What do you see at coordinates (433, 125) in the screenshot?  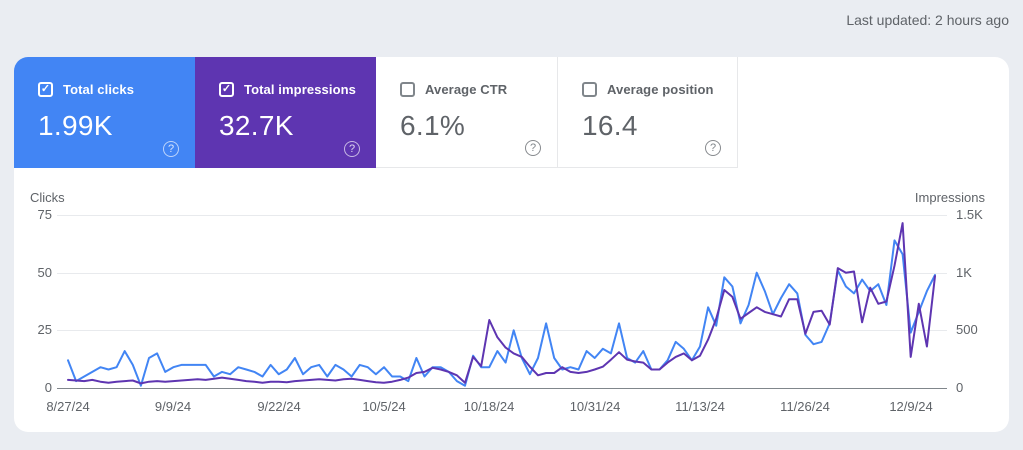 I see `card-value: 6.1%` at bounding box center [433, 125].